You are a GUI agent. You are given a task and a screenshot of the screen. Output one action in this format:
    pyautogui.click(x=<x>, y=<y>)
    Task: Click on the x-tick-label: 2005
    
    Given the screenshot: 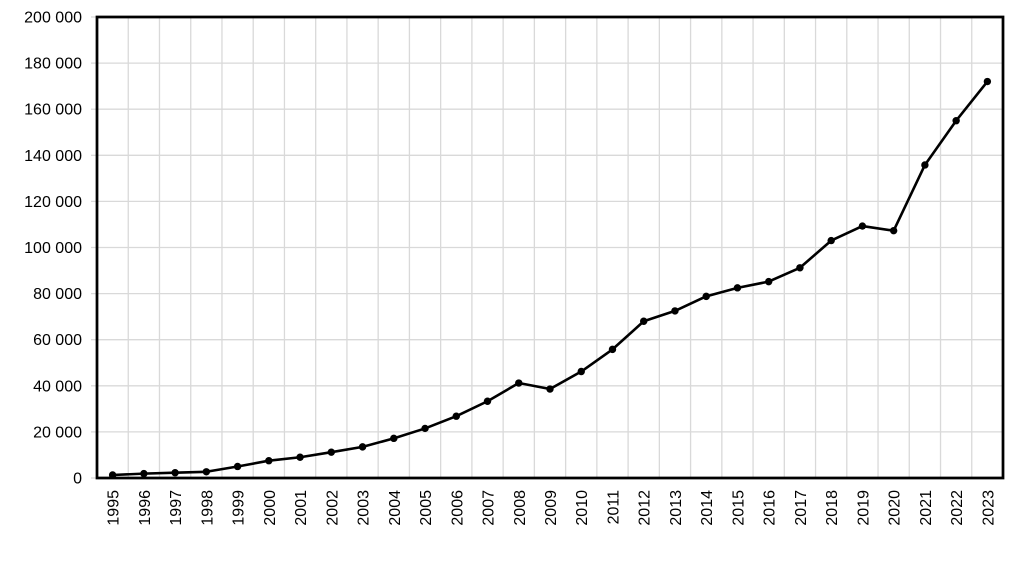 What is the action you would take?
    pyautogui.click(x=426, y=508)
    